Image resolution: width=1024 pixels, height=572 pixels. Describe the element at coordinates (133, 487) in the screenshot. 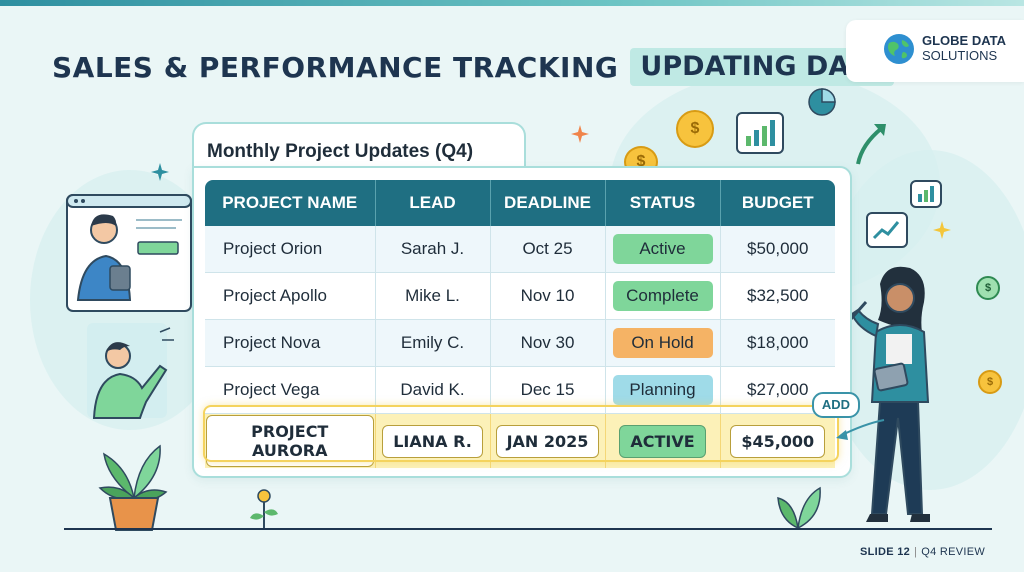

I see `potted-plant-illustration` at that location.